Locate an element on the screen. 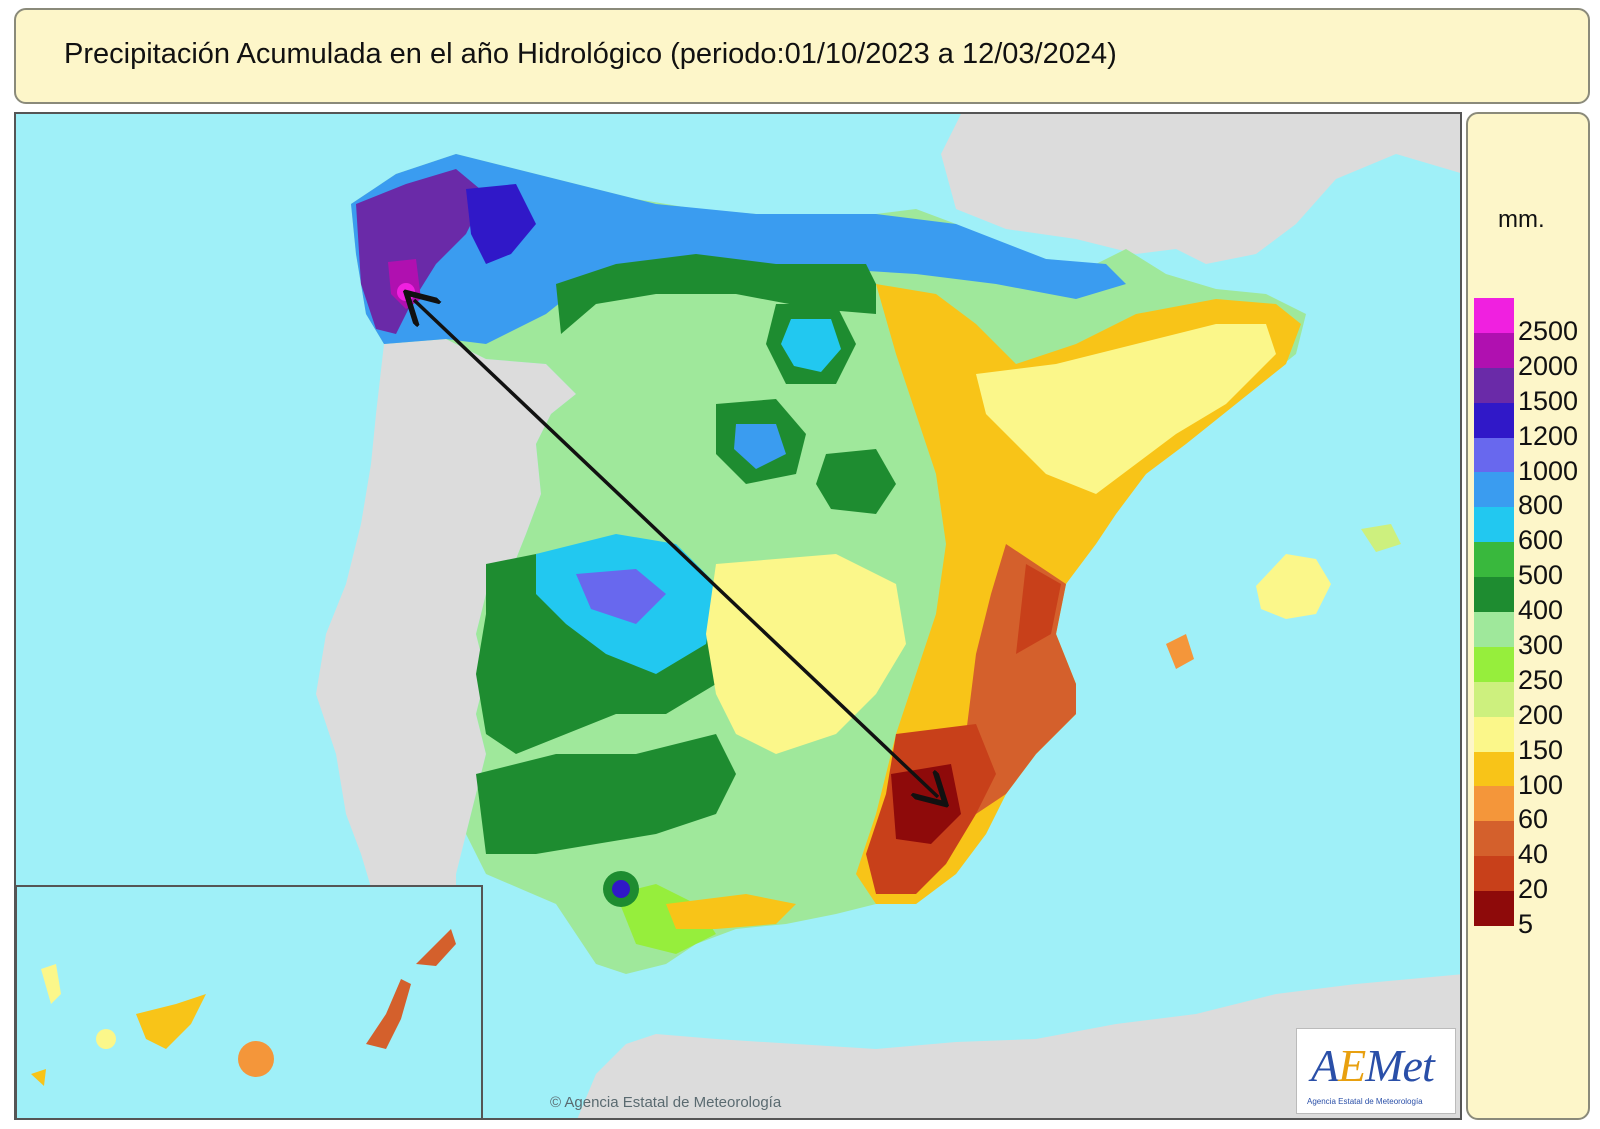  legend-label: 500 is located at coordinates (1541, 575).